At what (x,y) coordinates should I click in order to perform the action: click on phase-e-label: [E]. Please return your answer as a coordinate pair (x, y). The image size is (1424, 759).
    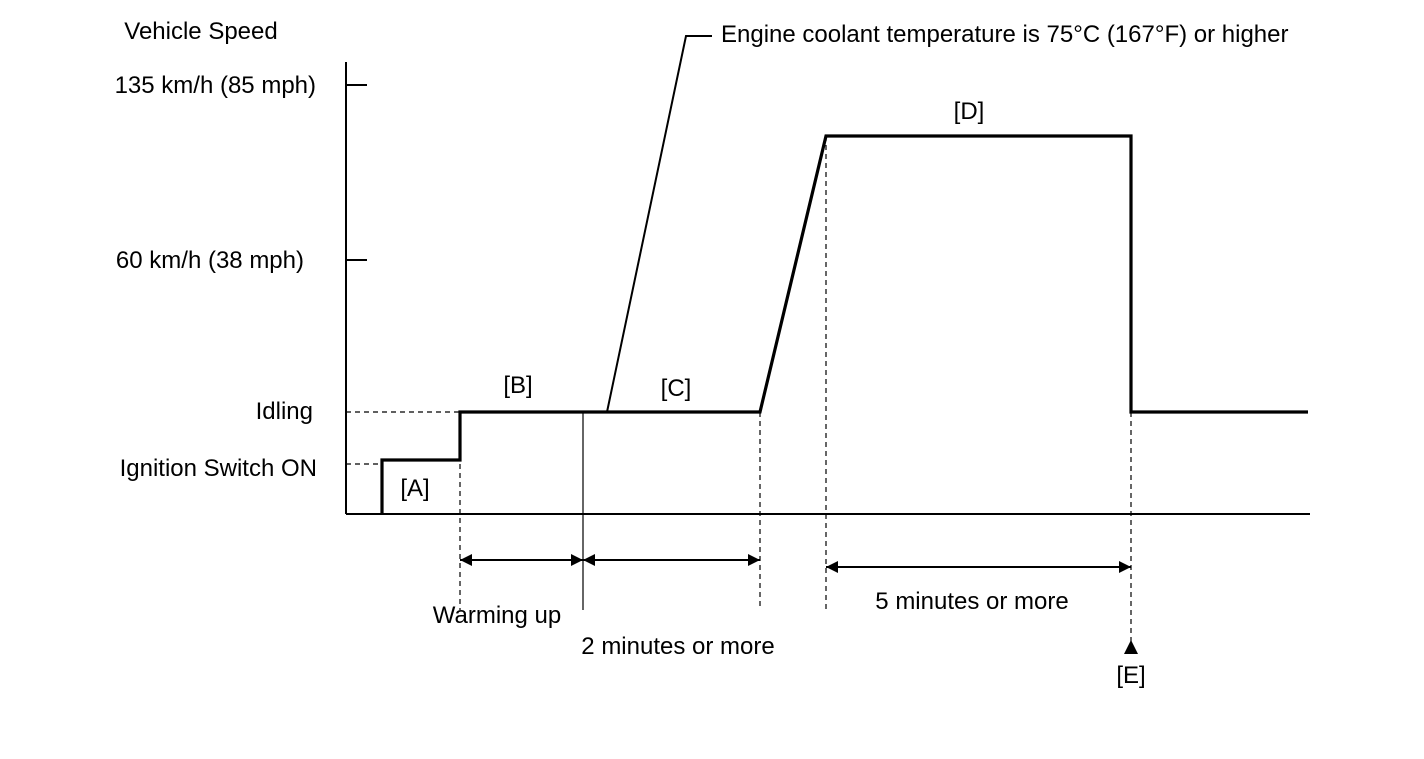
    Looking at the image, I should click on (1130, 675).